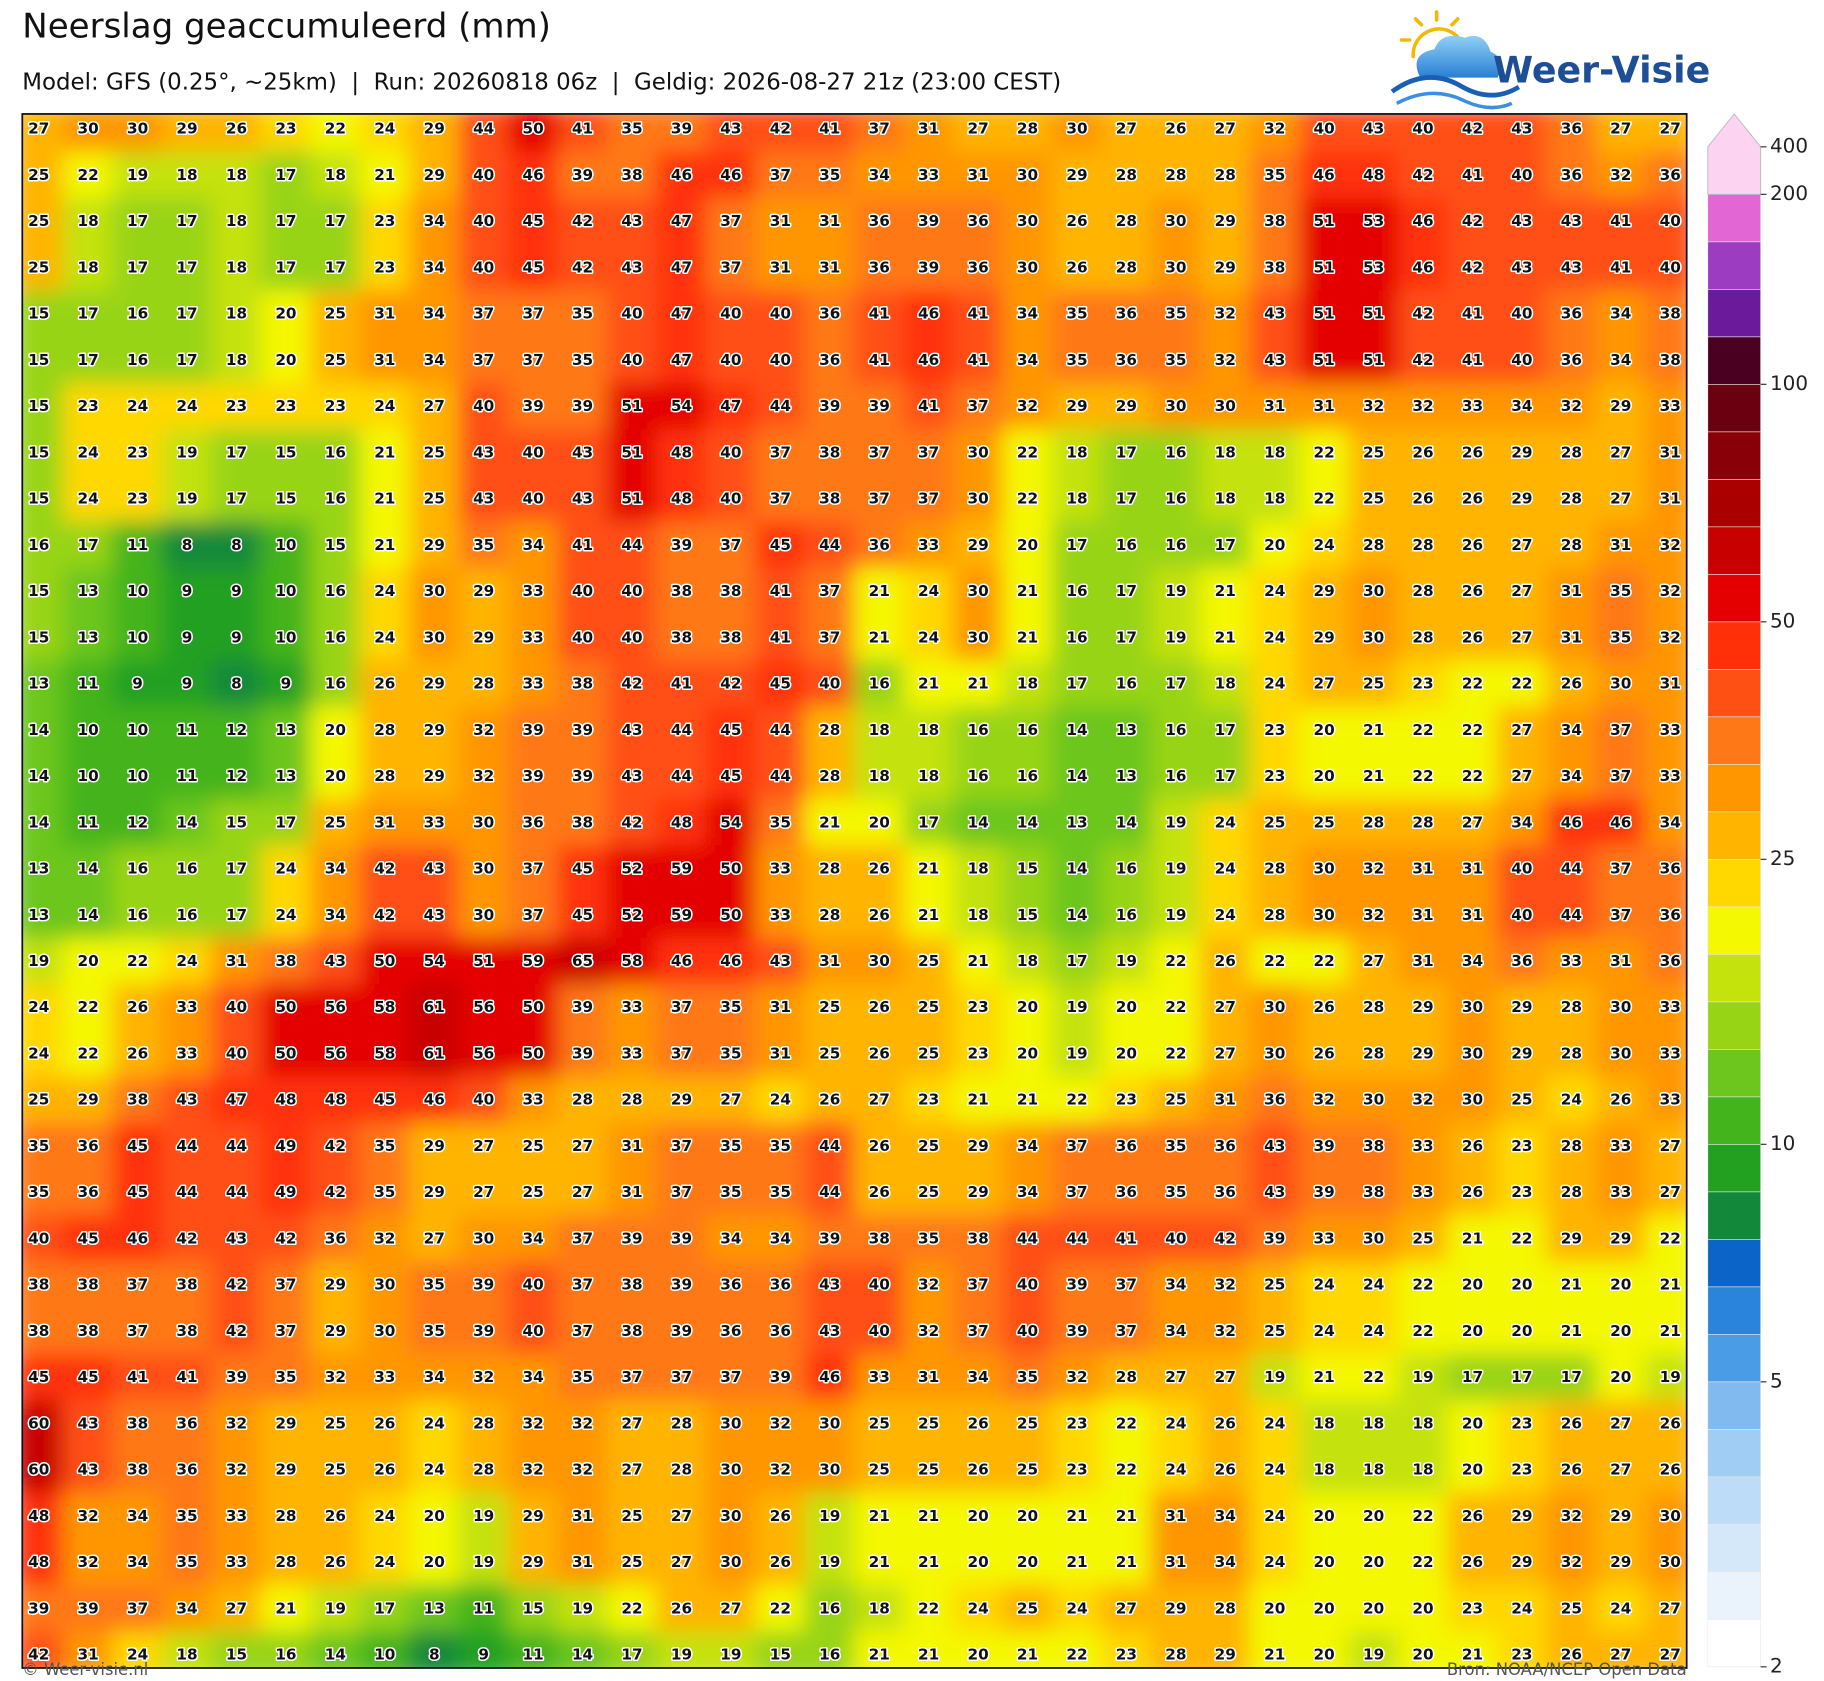 This screenshot has height=1681, width=1824. What do you see at coordinates (631, 360) in the screenshot?
I see `cell-value: 40` at bounding box center [631, 360].